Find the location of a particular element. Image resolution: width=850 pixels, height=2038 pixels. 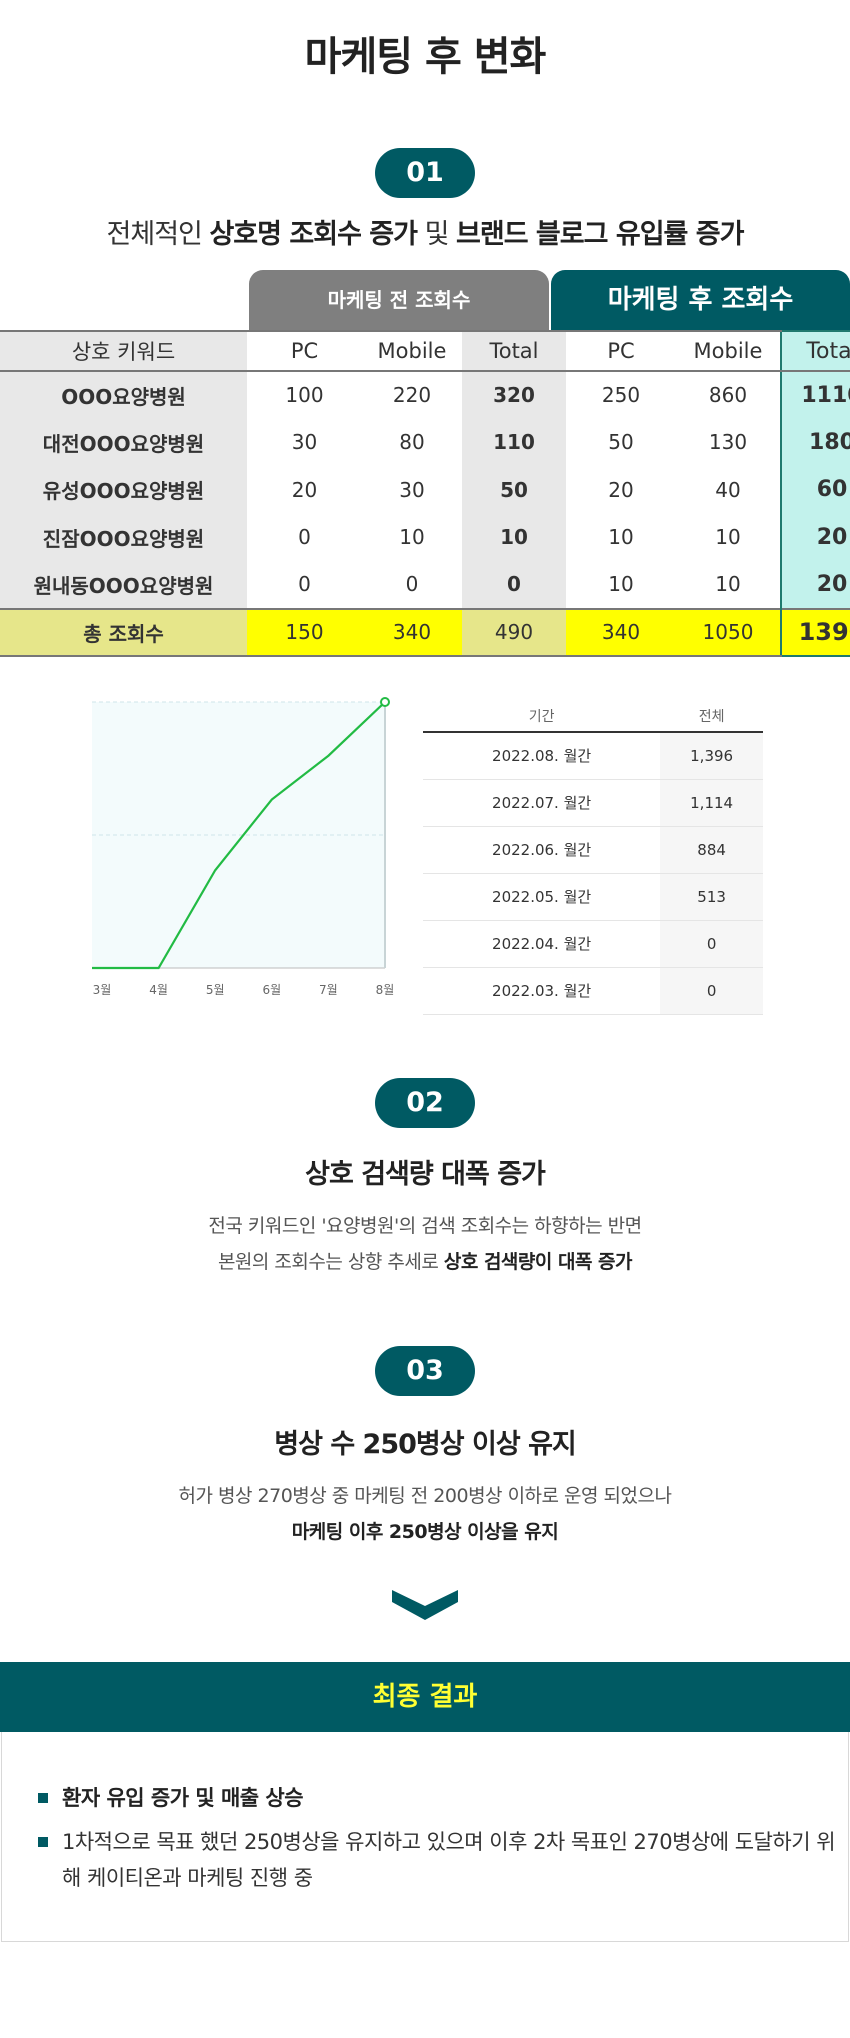

period-row: 2022.06. 월간 884 is located at coordinates (593, 850).